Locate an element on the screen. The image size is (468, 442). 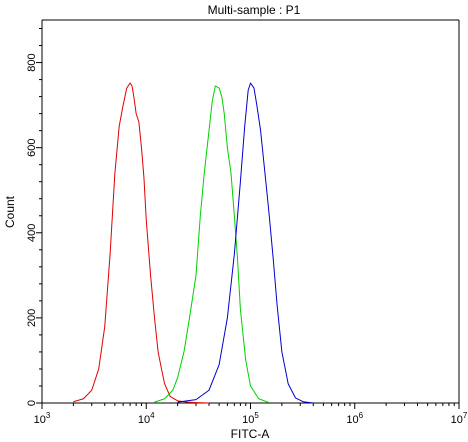
y-tick-label: 600 is located at coordinates (32, 147).